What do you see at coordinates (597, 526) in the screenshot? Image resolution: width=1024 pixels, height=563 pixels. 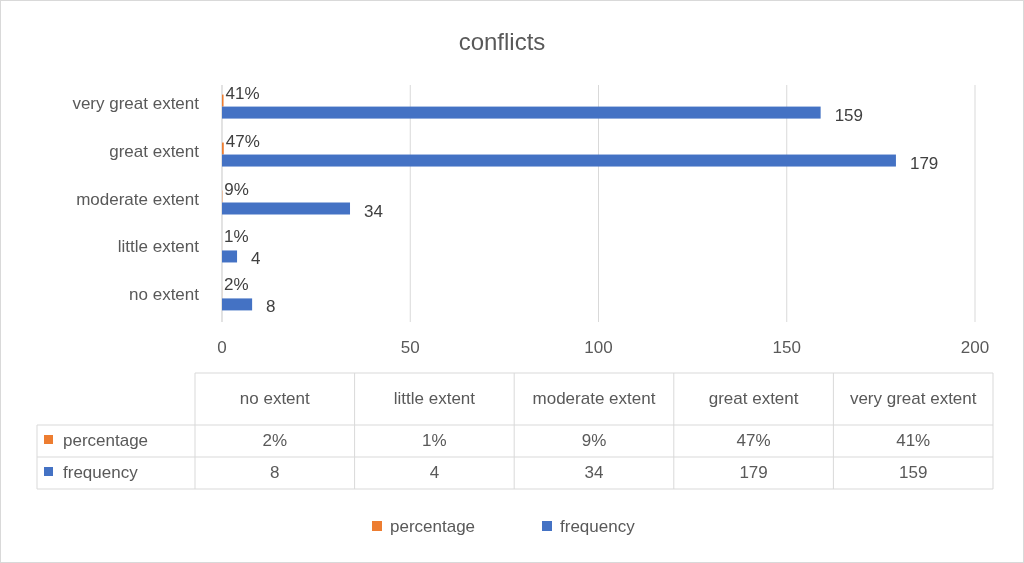 I see `text: frequency` at bounding box center [597, 526].